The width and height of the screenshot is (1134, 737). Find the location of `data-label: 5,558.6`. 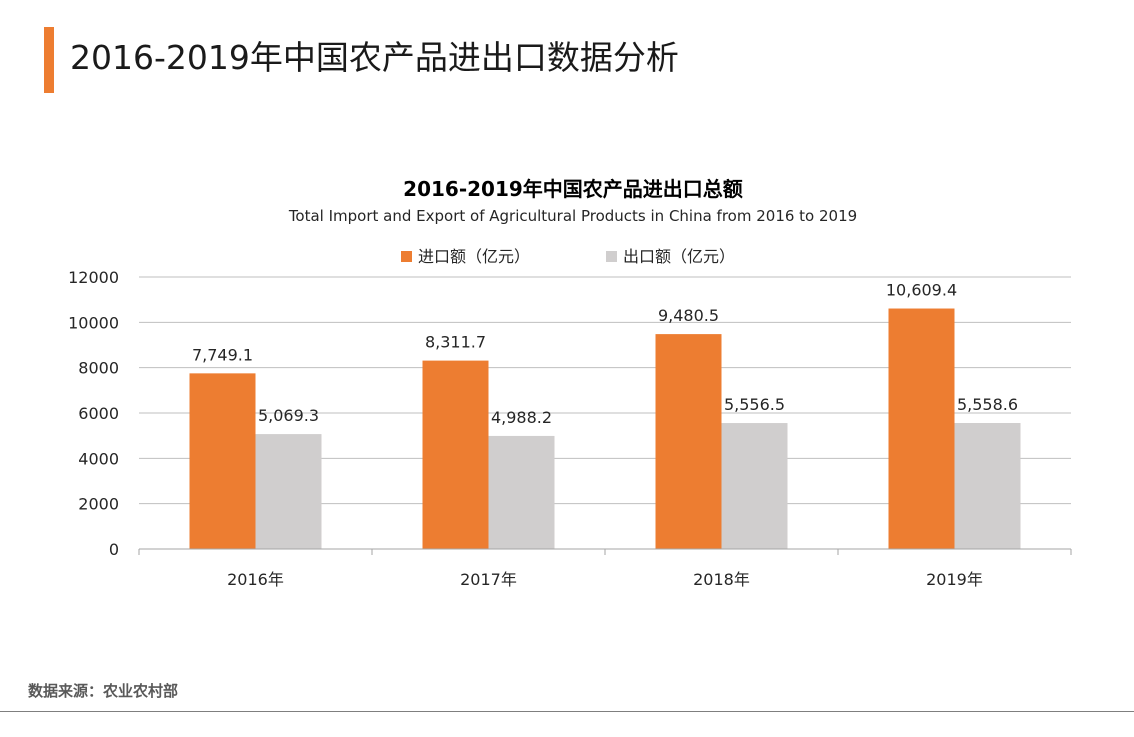

data-label: 5,558.6 is located at coordinates (987, 404).